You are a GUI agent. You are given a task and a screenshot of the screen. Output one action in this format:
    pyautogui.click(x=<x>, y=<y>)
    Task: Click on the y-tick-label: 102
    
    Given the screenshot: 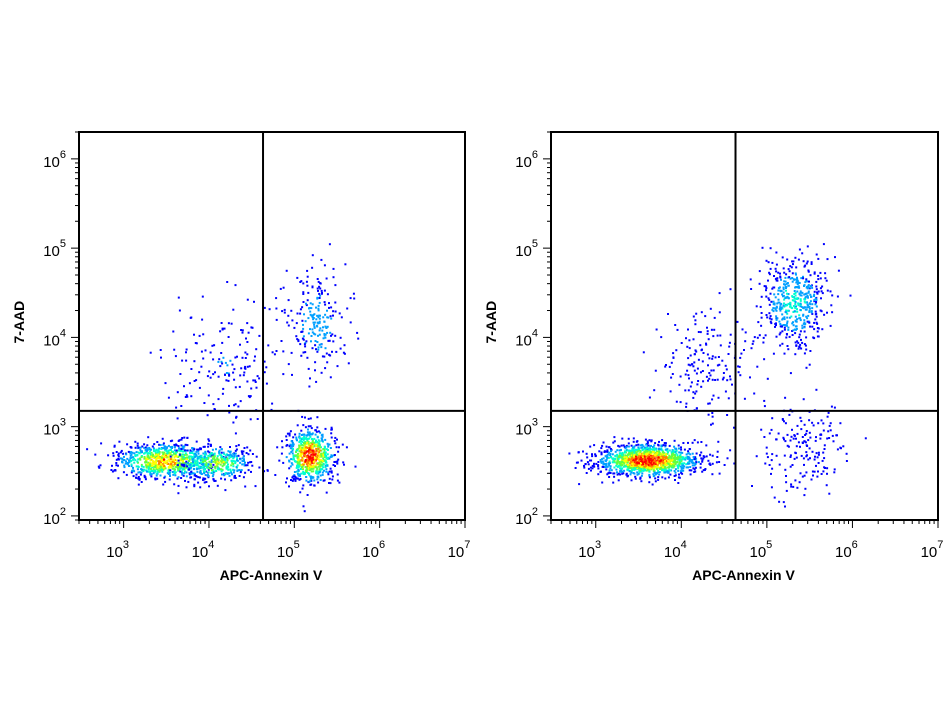 What is the action you would take?
    pyautogui.click(x=526, y=517)
    